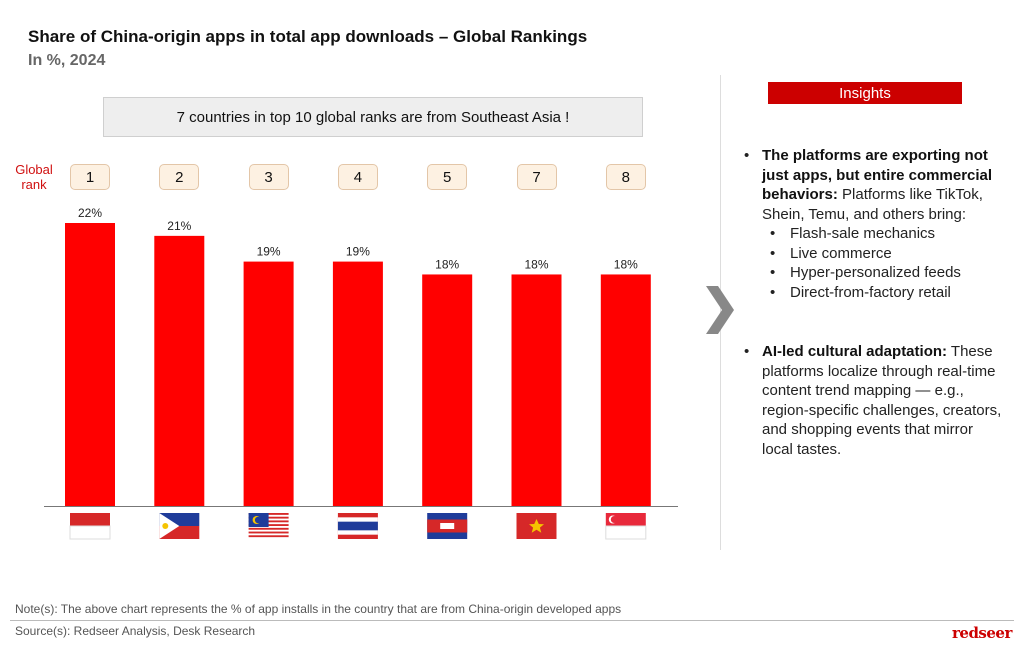 This screenshot has height=656, width=1024. What do you see at coordinates (34, 177) in the screenshot?
I see `global-rank-label: Global rank` at bounding box center [34, 177].